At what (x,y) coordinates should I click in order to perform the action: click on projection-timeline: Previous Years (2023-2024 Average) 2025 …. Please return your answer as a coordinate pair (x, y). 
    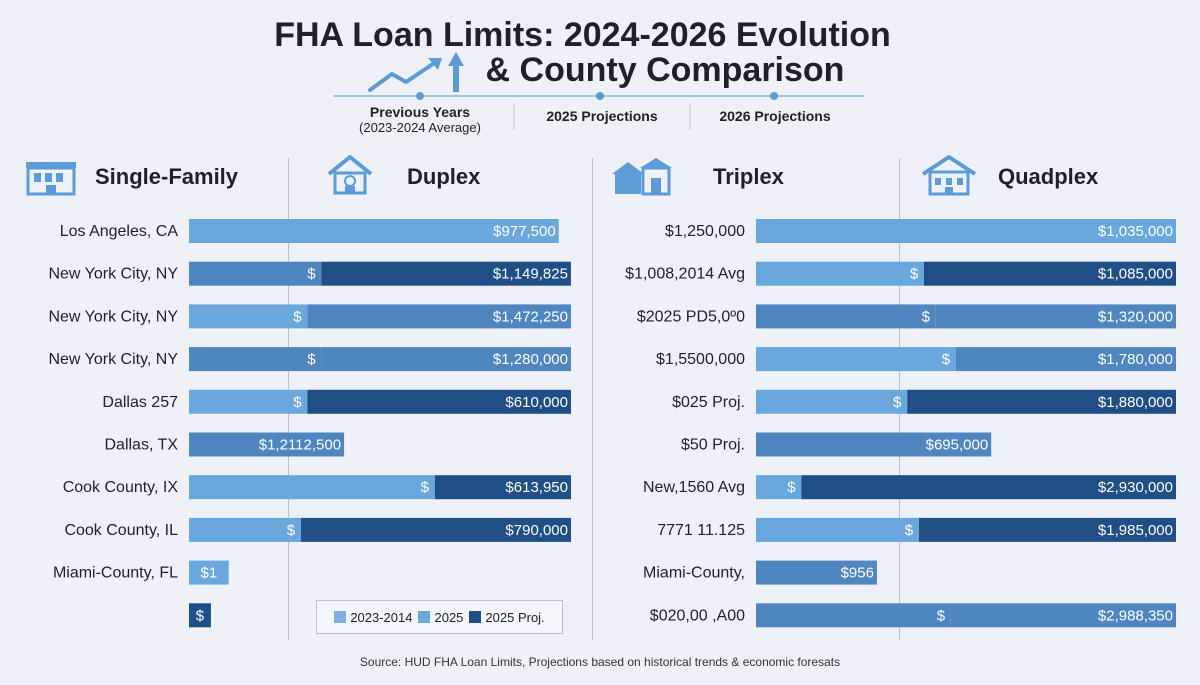
    Looking at the image, I should click on (600, 110).